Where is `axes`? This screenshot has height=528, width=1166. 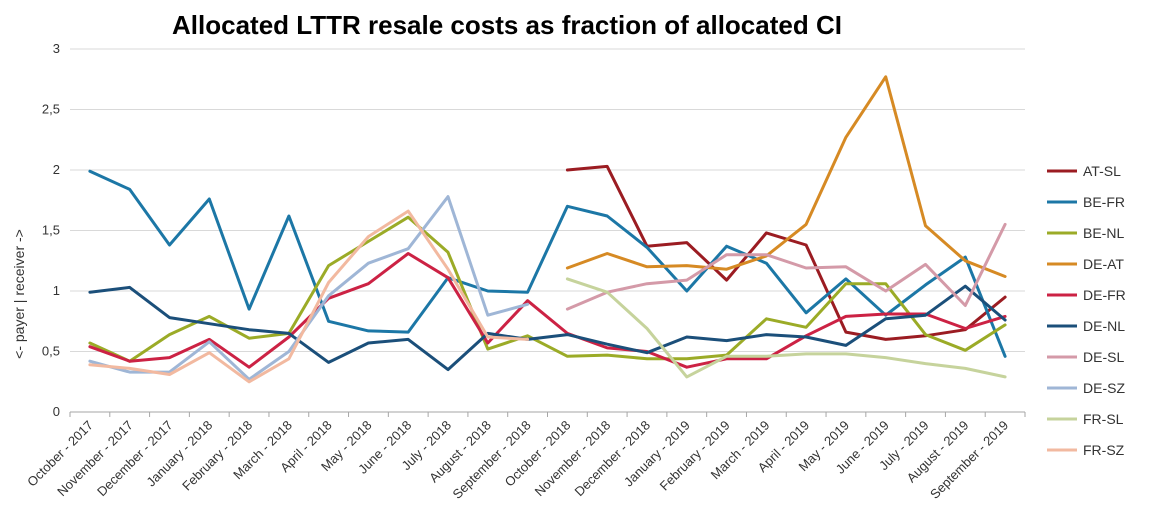
axes is located at coordinates (547, 414).